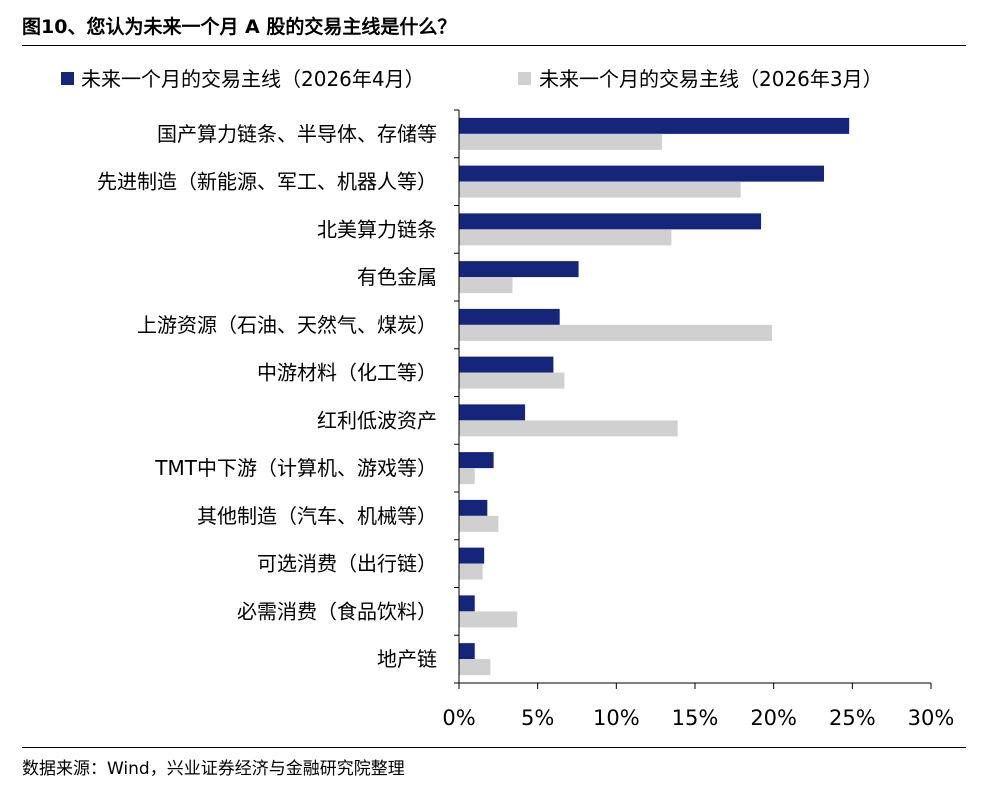 The height and width of the screenshot is (788, 982). I want to click on category-label-4: 上游资源（石油、天然气、煤炭）, so click(287, 325).